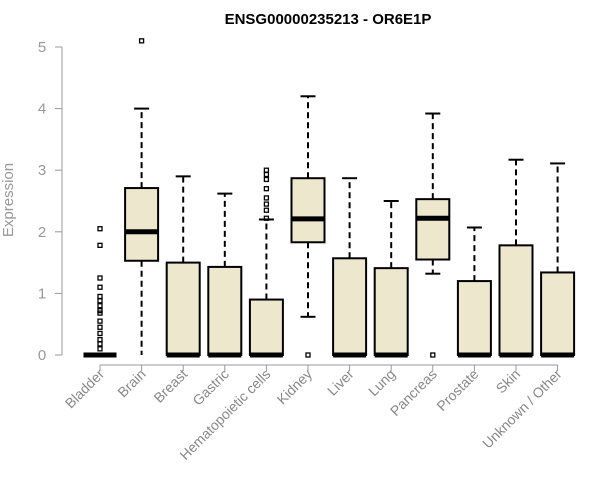  Describe the element at coordinates (295, 387) in the screenshot. I see `x-tick-label: Kidney` at that location.